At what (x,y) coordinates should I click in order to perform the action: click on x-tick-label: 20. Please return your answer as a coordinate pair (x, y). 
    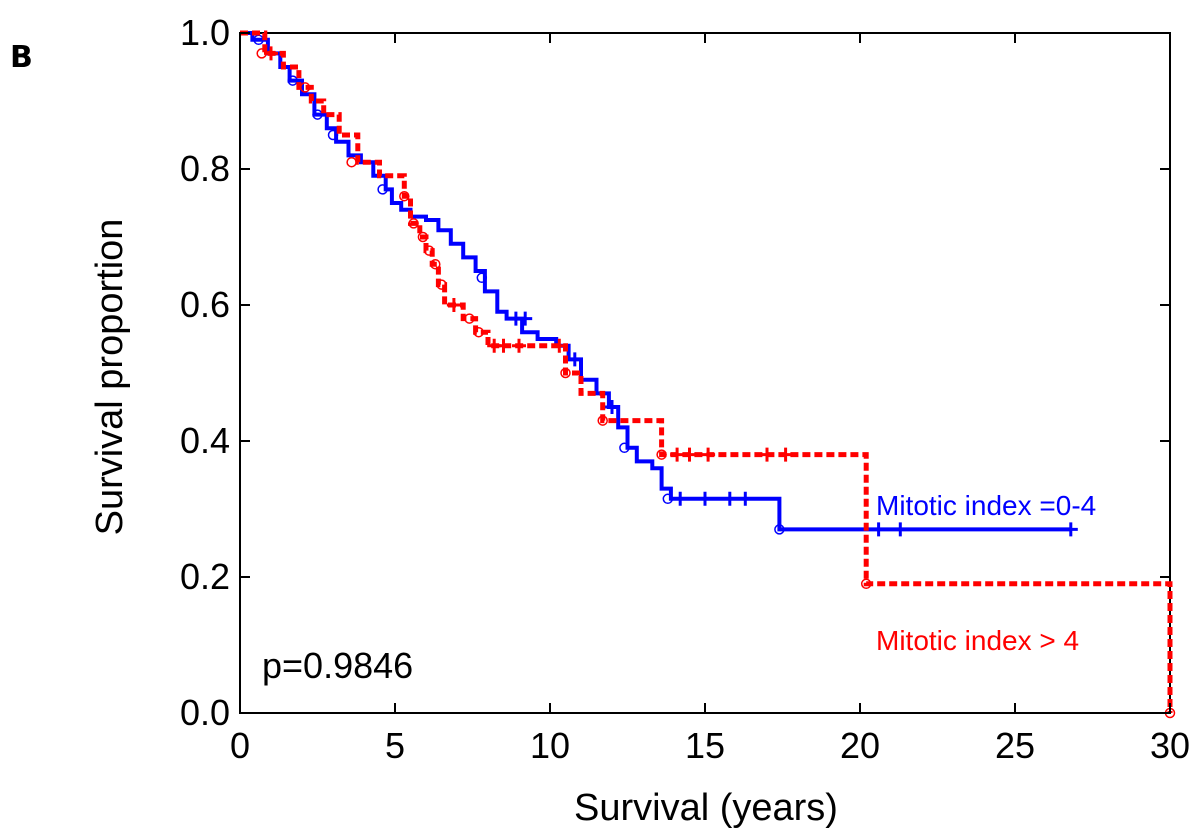
    Looking at the image, I should click on (860, 745).